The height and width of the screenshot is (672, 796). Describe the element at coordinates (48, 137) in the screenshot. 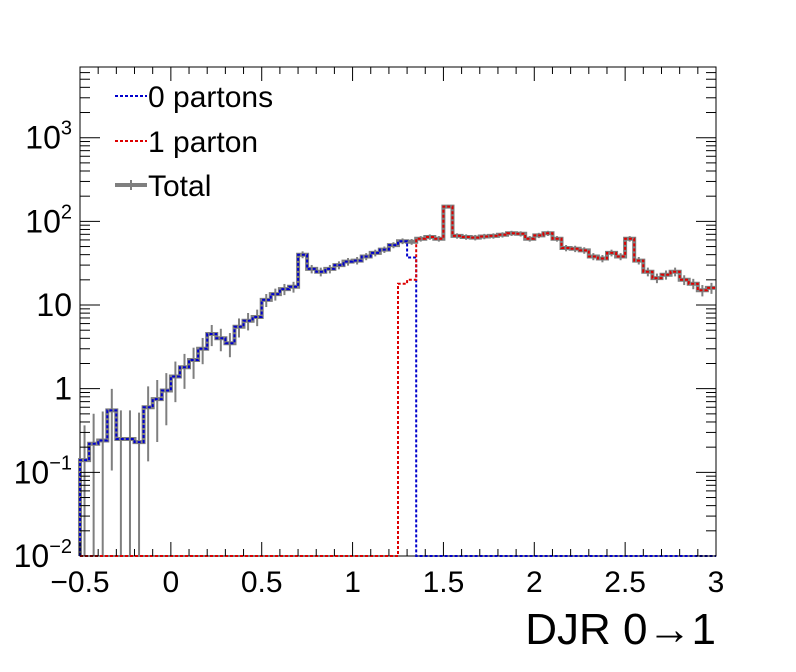

I see `y-tick-label: 10³` at that location.